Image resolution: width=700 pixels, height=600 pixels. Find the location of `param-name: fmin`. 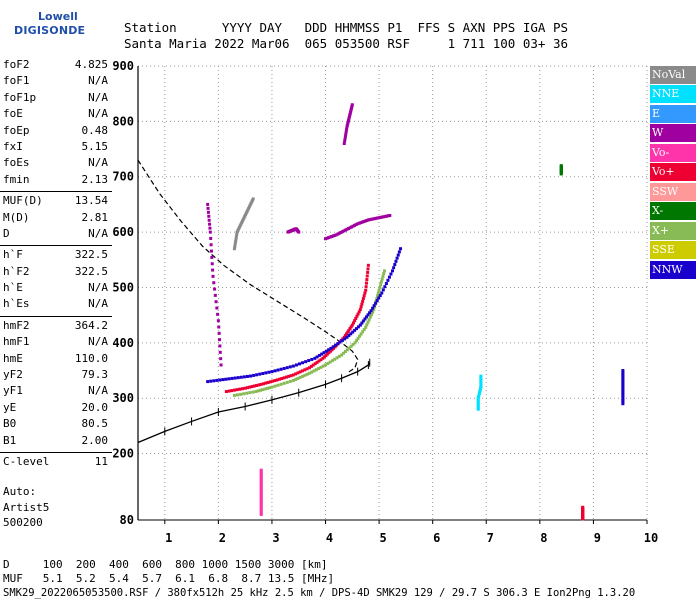

param-name: fmin is located at coordinates (16, 179).